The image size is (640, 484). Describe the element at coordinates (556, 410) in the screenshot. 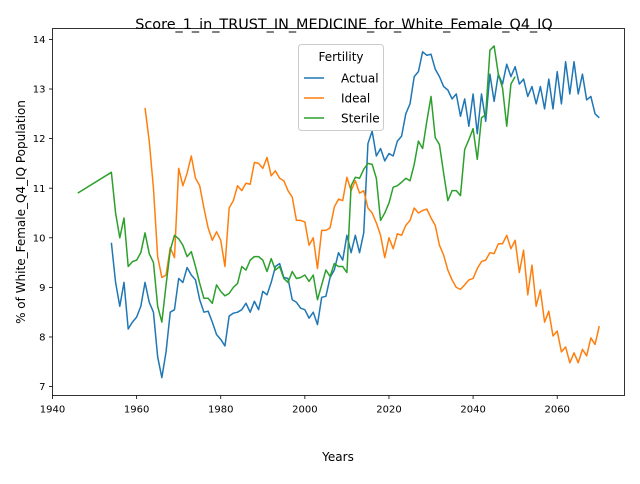

I see `x-tick-label: 2060` at that location.